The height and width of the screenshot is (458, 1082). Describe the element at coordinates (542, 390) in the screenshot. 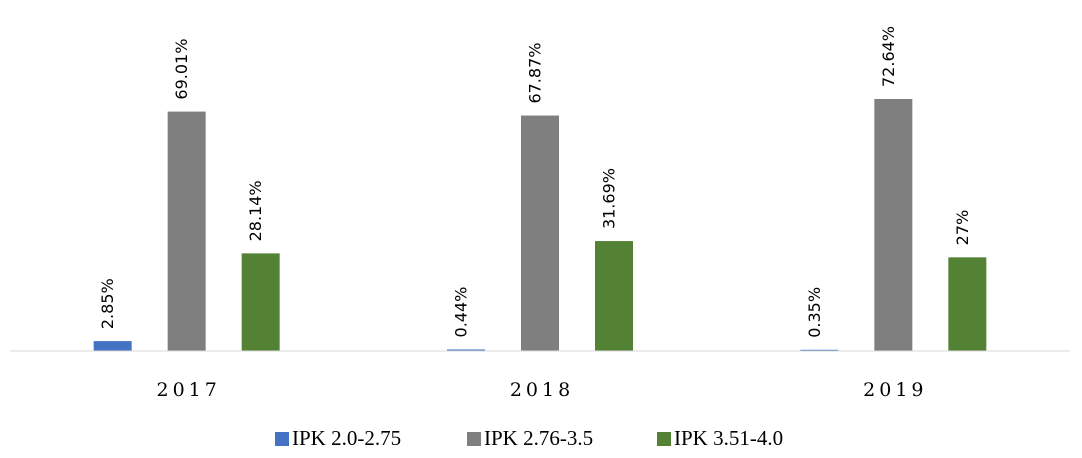

I see `x-tick-label: 2018` at that location.